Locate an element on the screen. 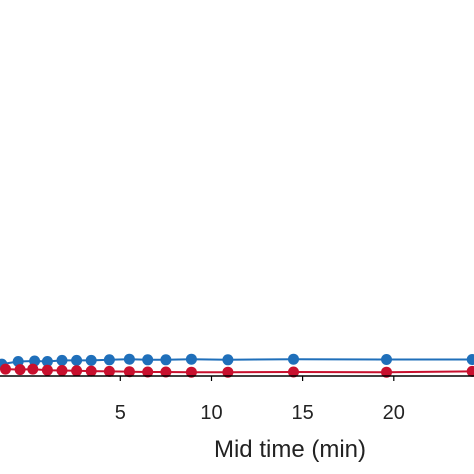  series-2-line is located at coordinates (239, 371).